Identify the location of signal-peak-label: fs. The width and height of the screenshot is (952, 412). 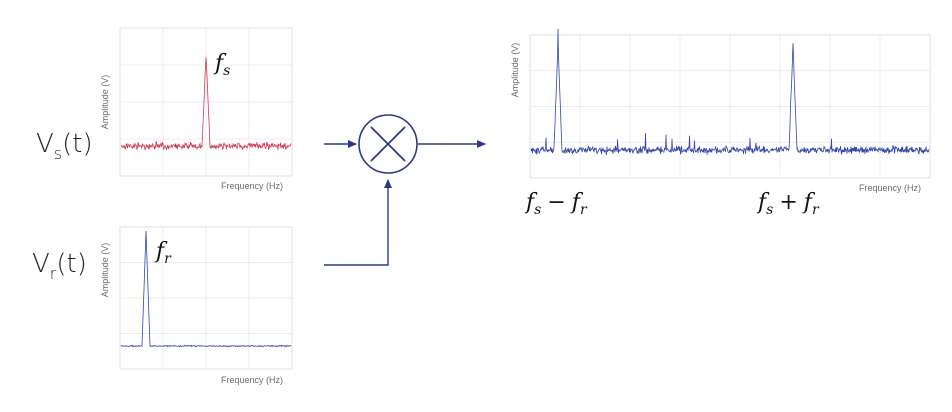
(221, 65).